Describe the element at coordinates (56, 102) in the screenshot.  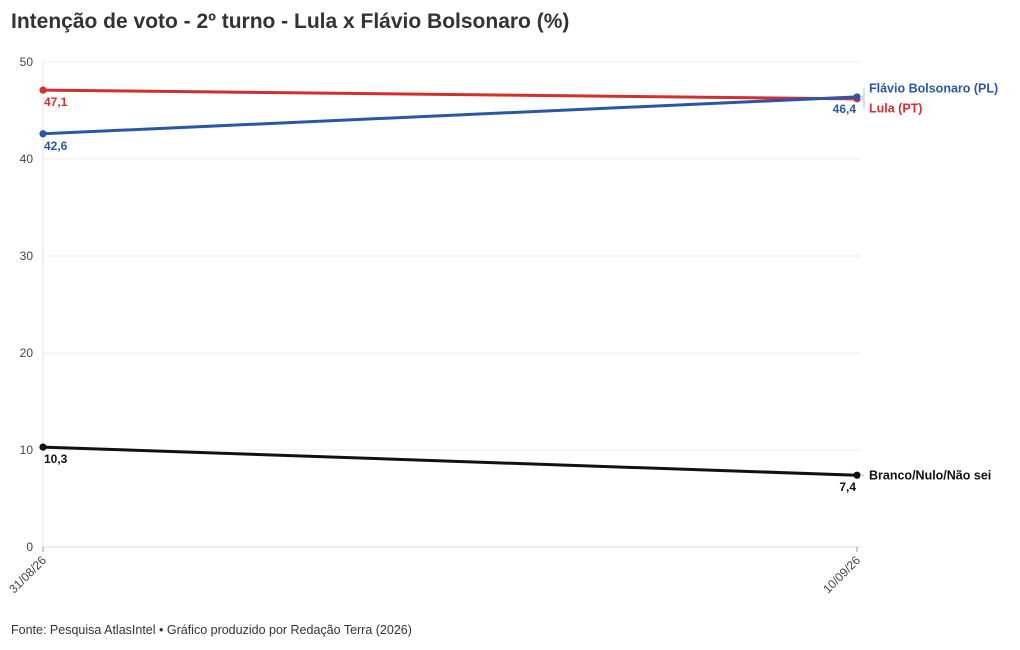
I see `data-label: 47,1` at that location.